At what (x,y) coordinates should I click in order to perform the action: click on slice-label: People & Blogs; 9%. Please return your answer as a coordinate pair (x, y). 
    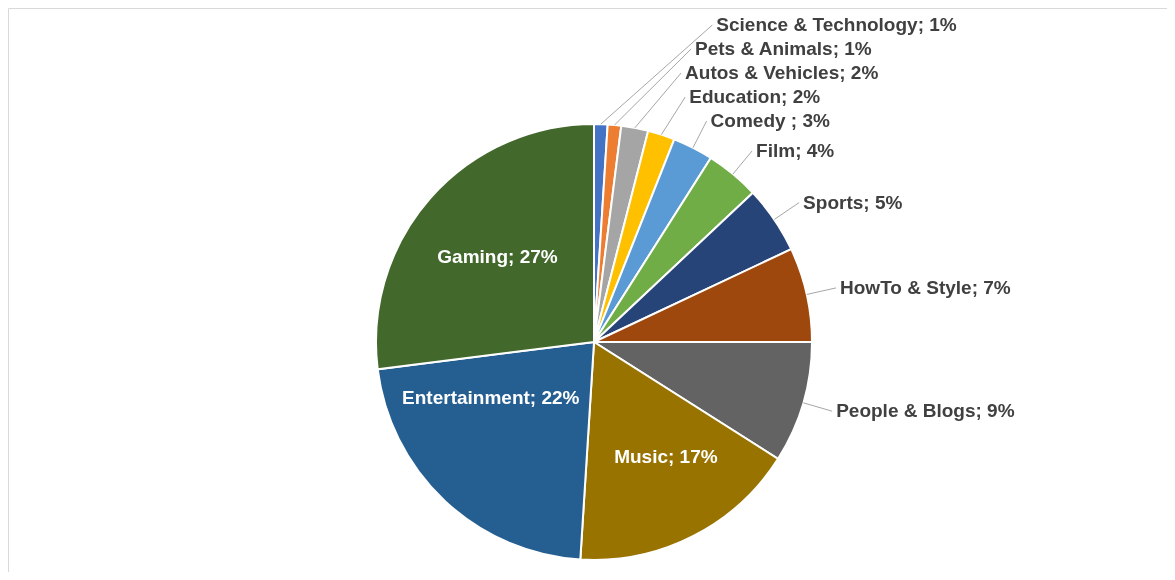
    Looking at the image, I should click on (925, 411).